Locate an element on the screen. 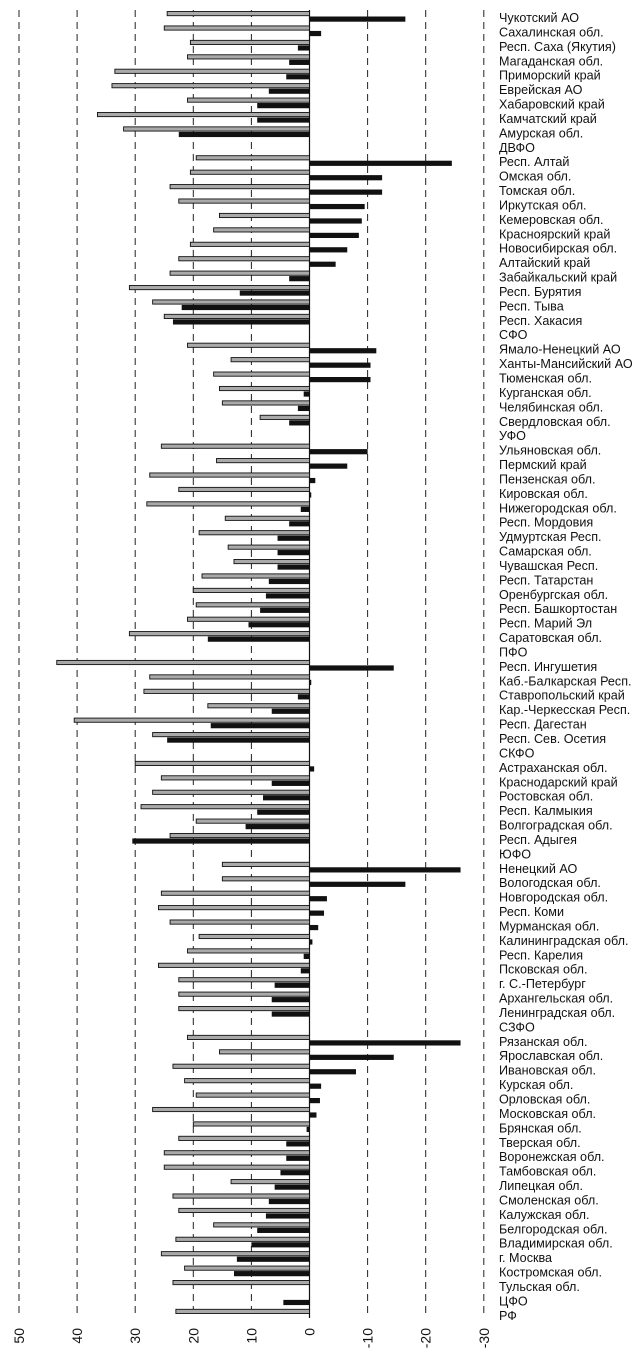  category-label: Липецкая обл. is located at coordinates (541, 1186).